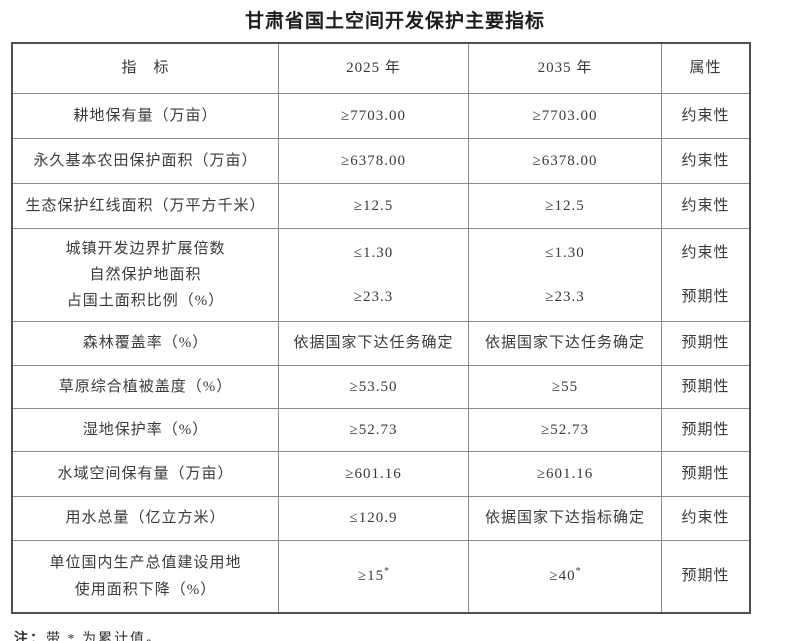 The height and width of the screenshot is (641, 790). What do you see at coordinates (146, 68) in the screenshot?
I see `column-header-indicator: 指 标` at bounding box center [146, 68].